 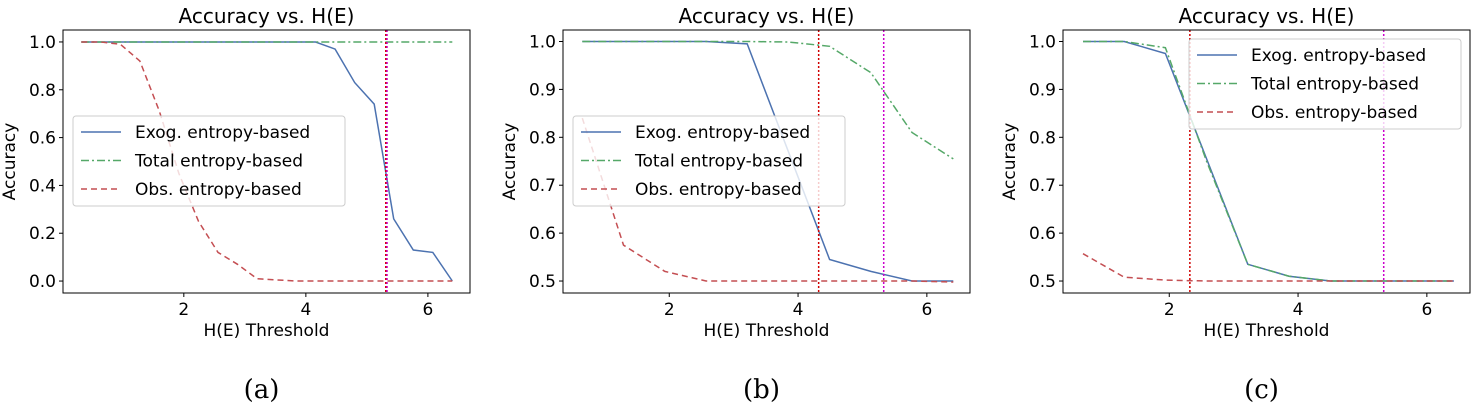 What do you see at coordinates (42, 234) in the screenshot?
I see `y-tick-label: 0.2` at bounding box center [42, 234].